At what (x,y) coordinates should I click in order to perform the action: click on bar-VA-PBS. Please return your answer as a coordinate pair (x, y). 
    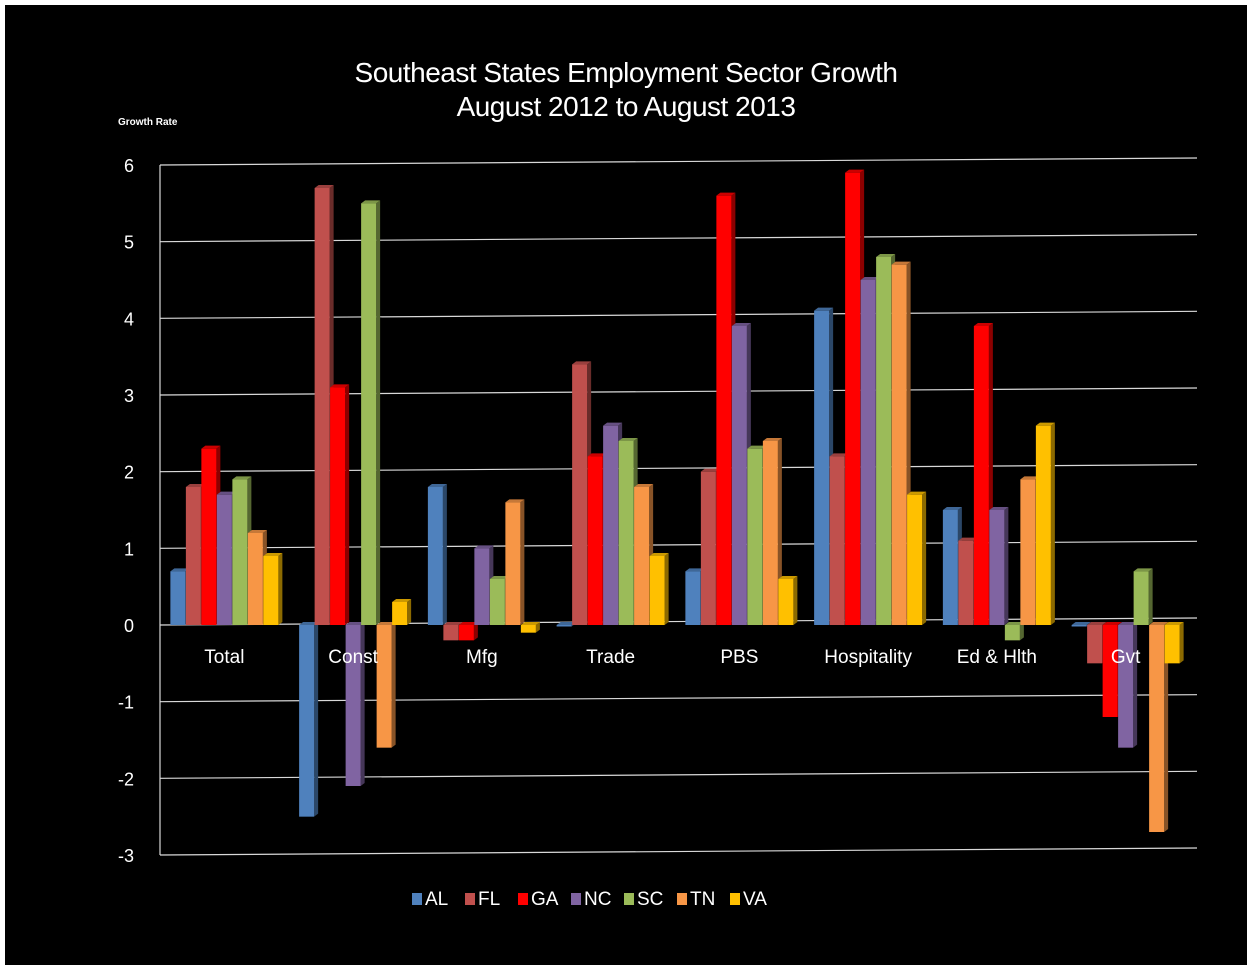
    Looking at the image, I should click on (788, 600).